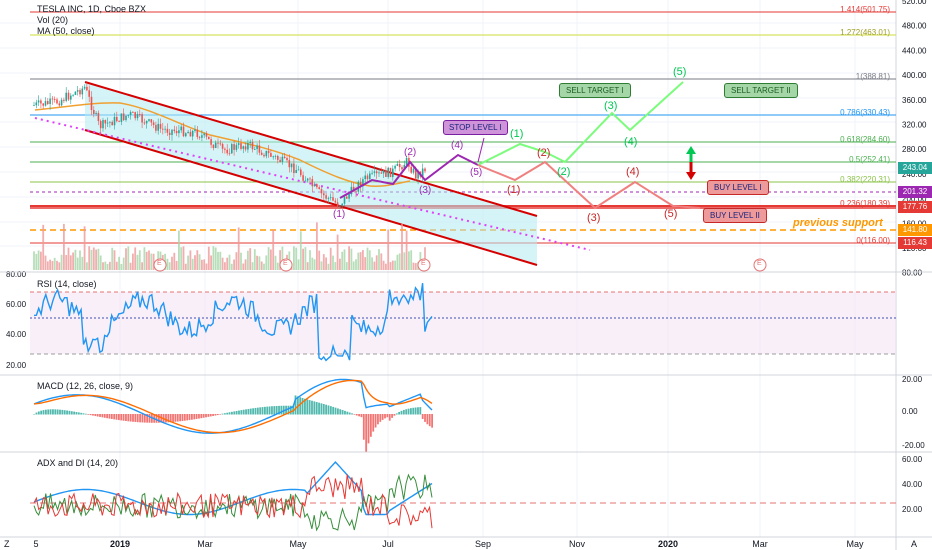  I want to click on bear-wave-4: (4), so click(633, 172).